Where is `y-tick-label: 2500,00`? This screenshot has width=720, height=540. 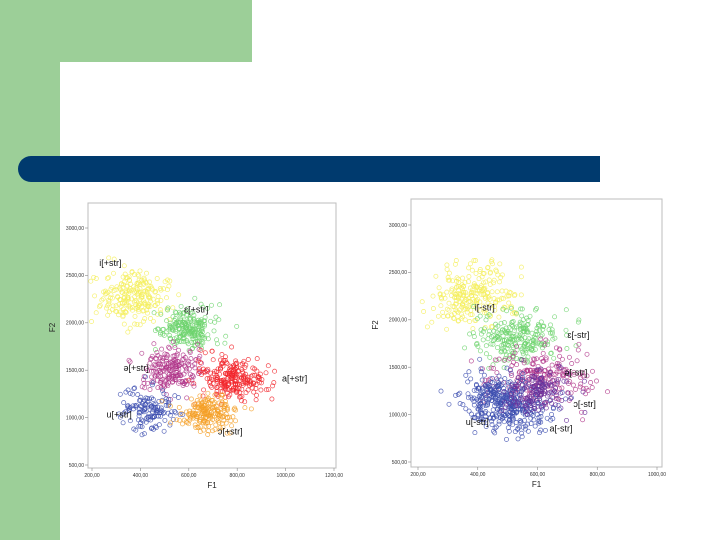 y-tick-label: 2500,00 is located at coordinates (398, 273).